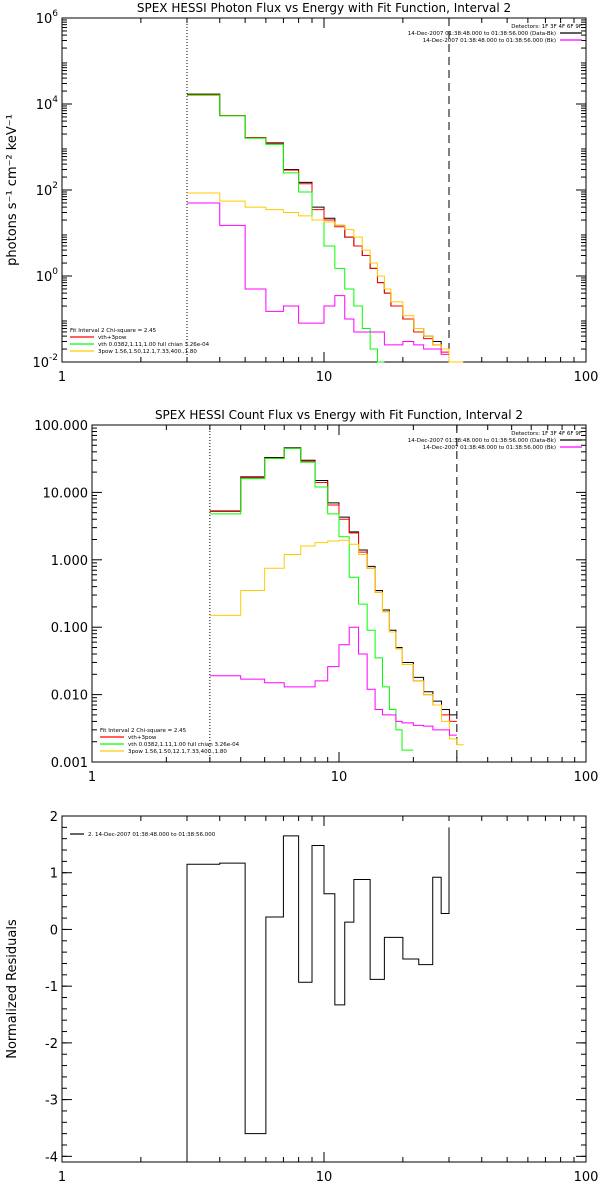 The image size is (600, 1200). Describe the element at coordinates (69, 696) in the screenshot. I see `y-tick-label: 0.010` at that location.